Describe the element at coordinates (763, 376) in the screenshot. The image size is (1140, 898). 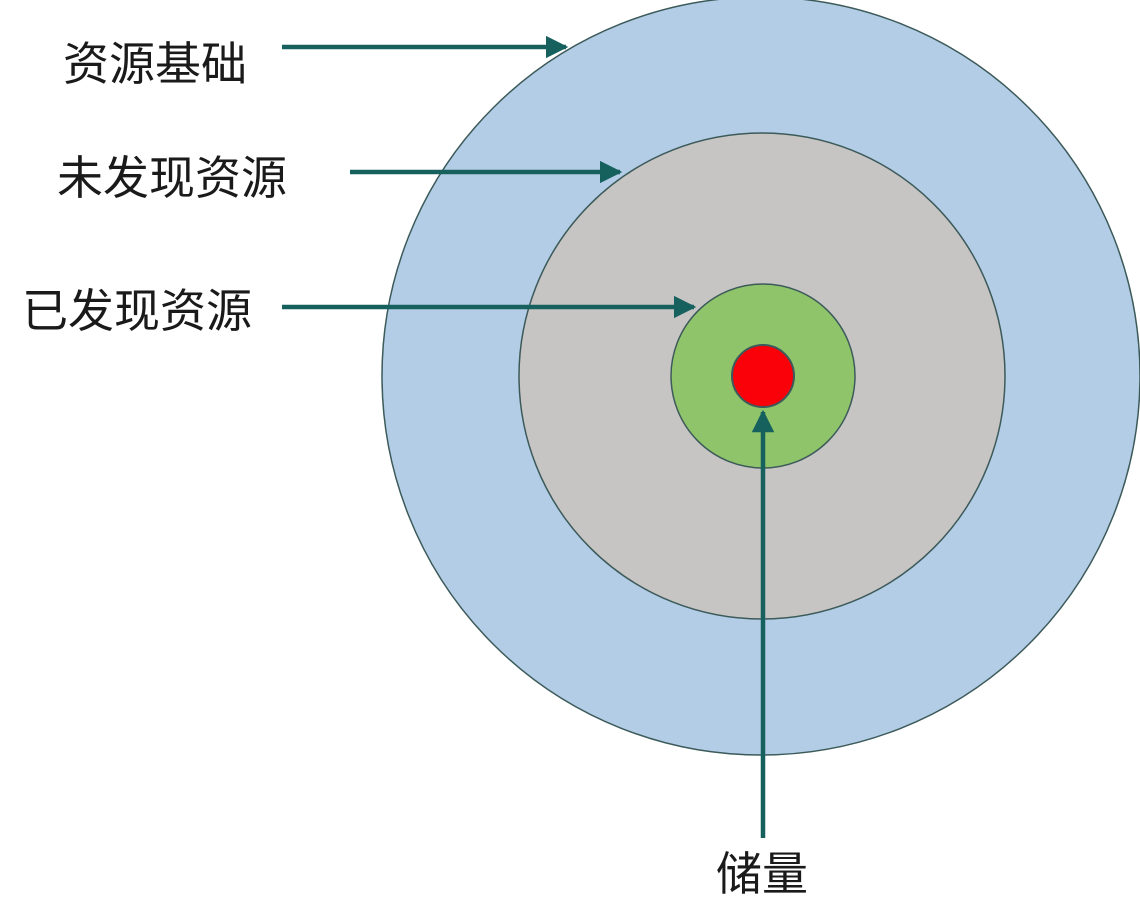
I see `ring-reserves` at that location.